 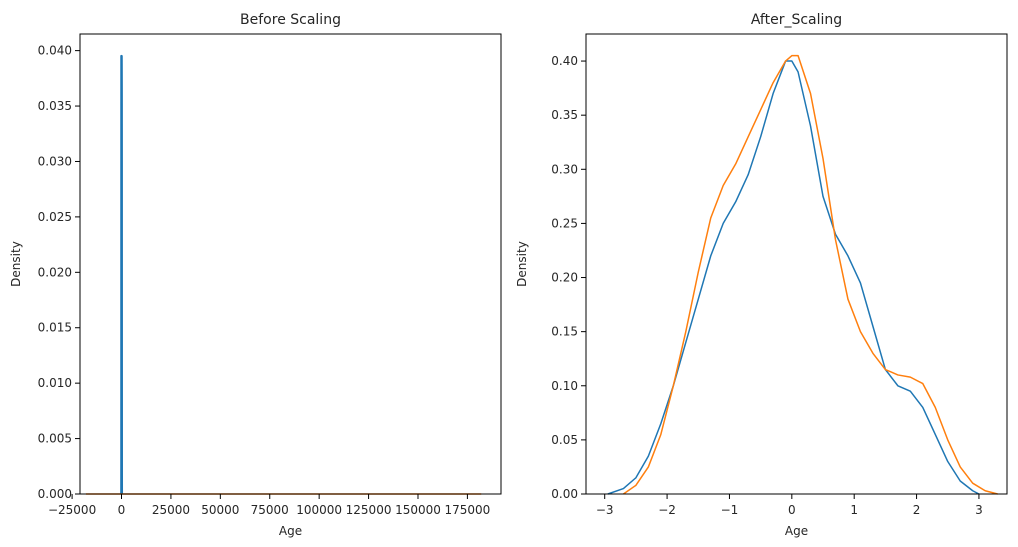 What do you see at coordinates (55, 217) in the screenshot?
I see `y-tick-label: 0.025` at bounding box center [55, 217].